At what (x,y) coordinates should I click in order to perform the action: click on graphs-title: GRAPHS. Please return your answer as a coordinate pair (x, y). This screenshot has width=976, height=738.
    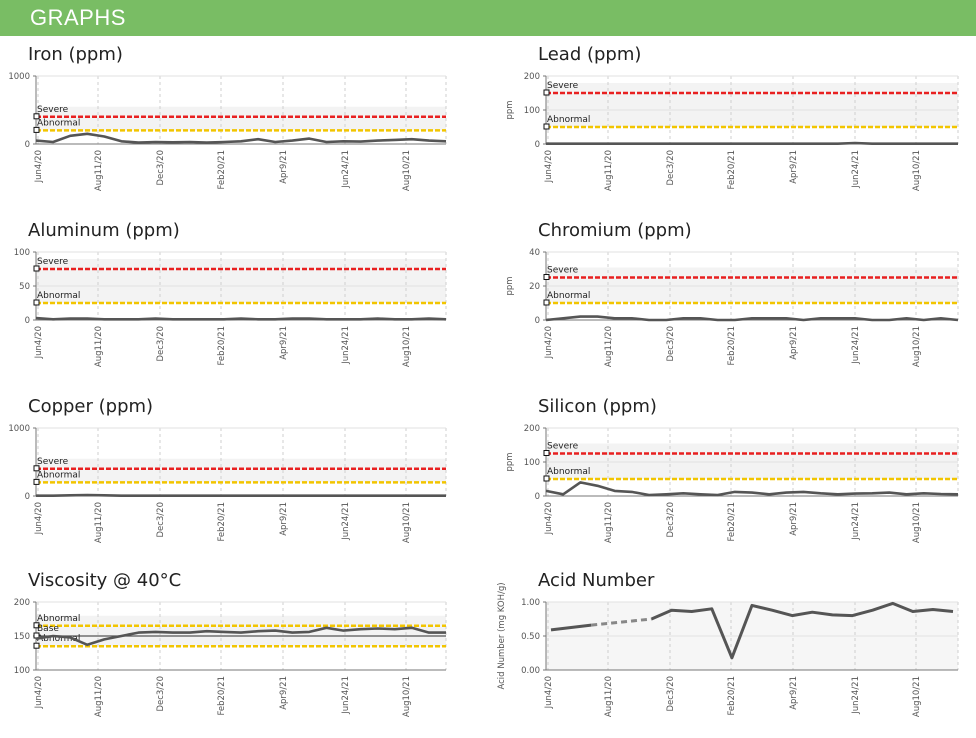
    Looking at the image, I should click on (78, 17).